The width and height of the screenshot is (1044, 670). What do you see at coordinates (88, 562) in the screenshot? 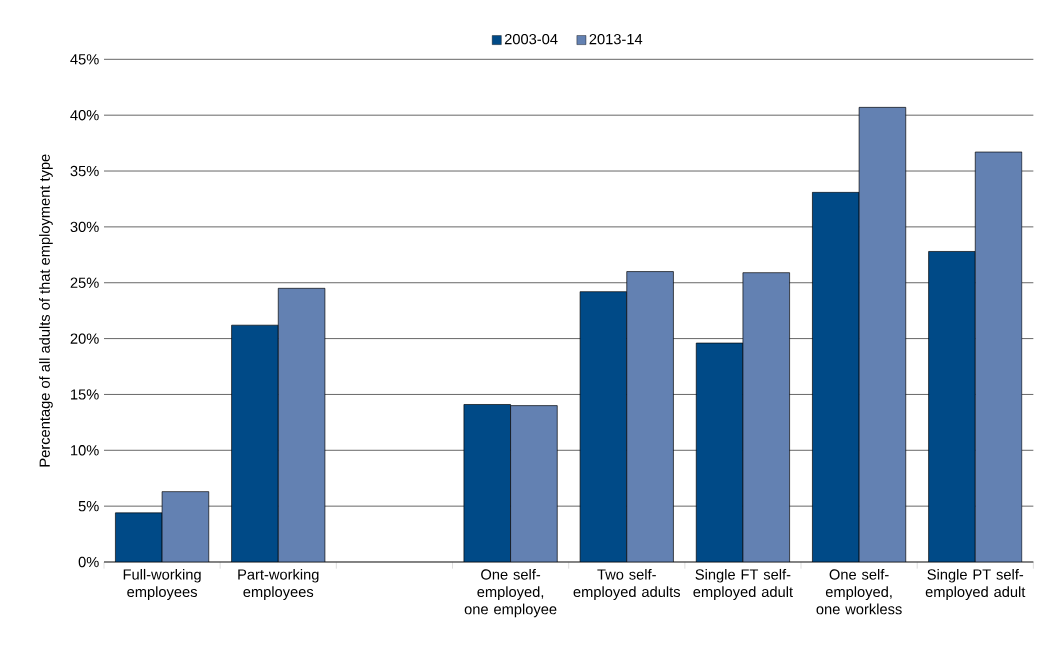
I see `y-tick-label: 0%` at bounding box center [88, 562].